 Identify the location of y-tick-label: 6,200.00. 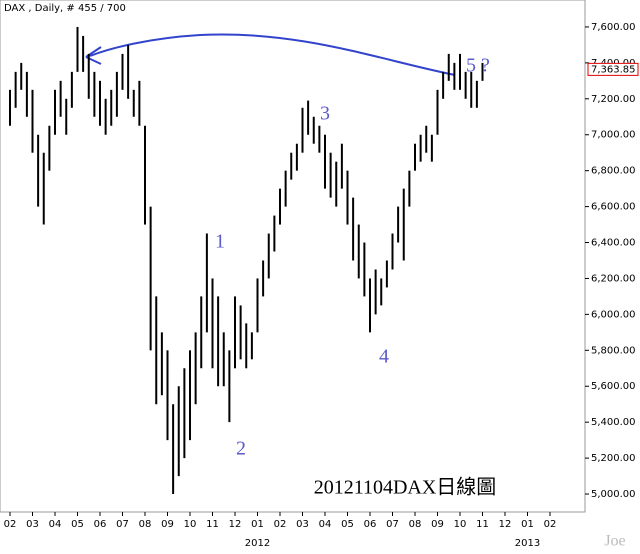
(613, 278).